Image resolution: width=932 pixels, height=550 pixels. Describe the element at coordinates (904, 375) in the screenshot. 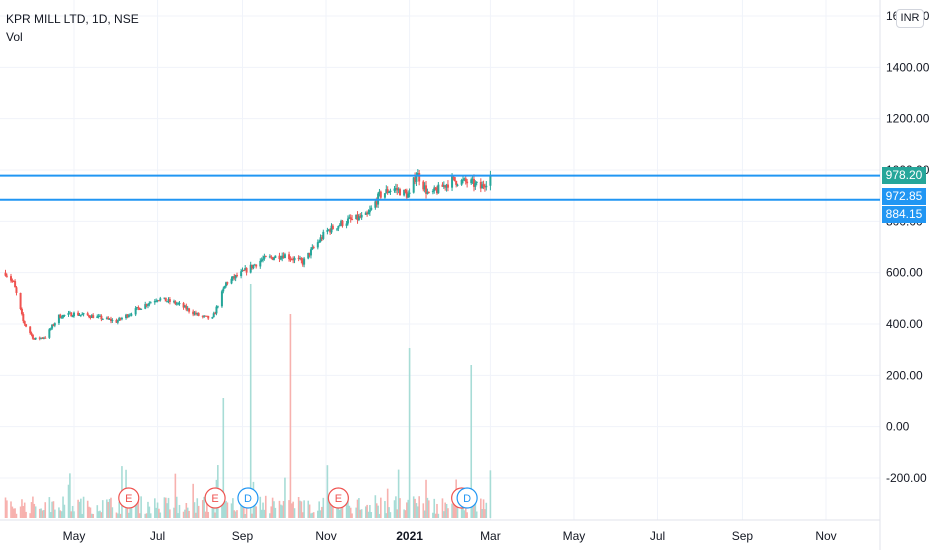

I see `y-tick-label: 200.00` at that location.